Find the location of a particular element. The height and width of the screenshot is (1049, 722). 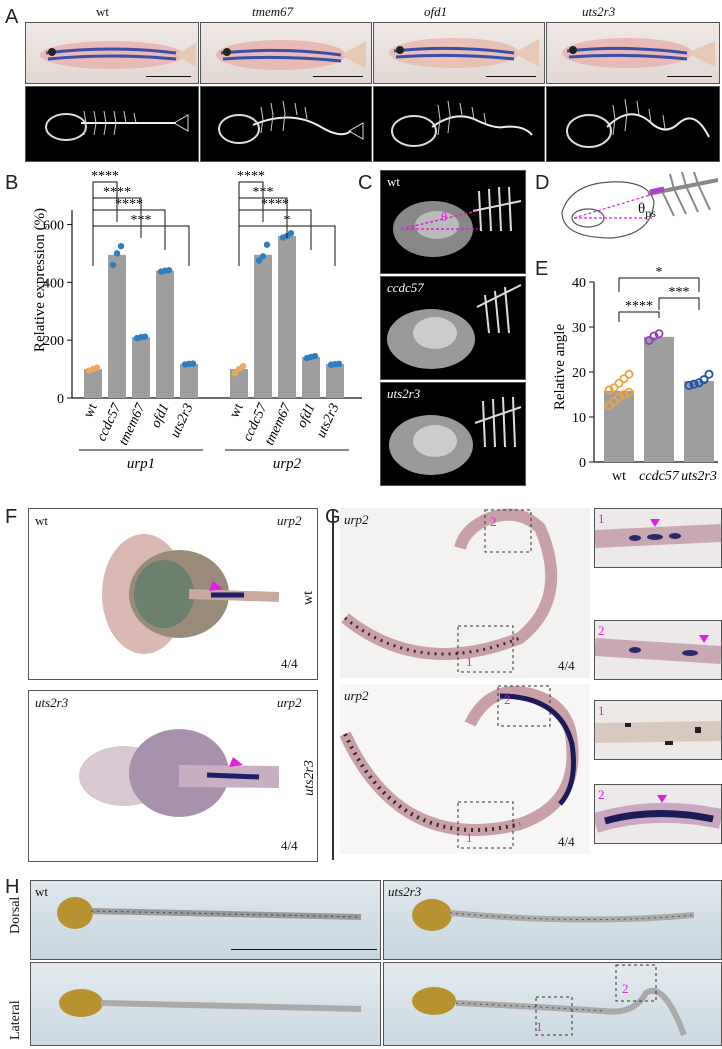

ct-label-ccdc57: ccdc57 is located at coordinates (405, 287).